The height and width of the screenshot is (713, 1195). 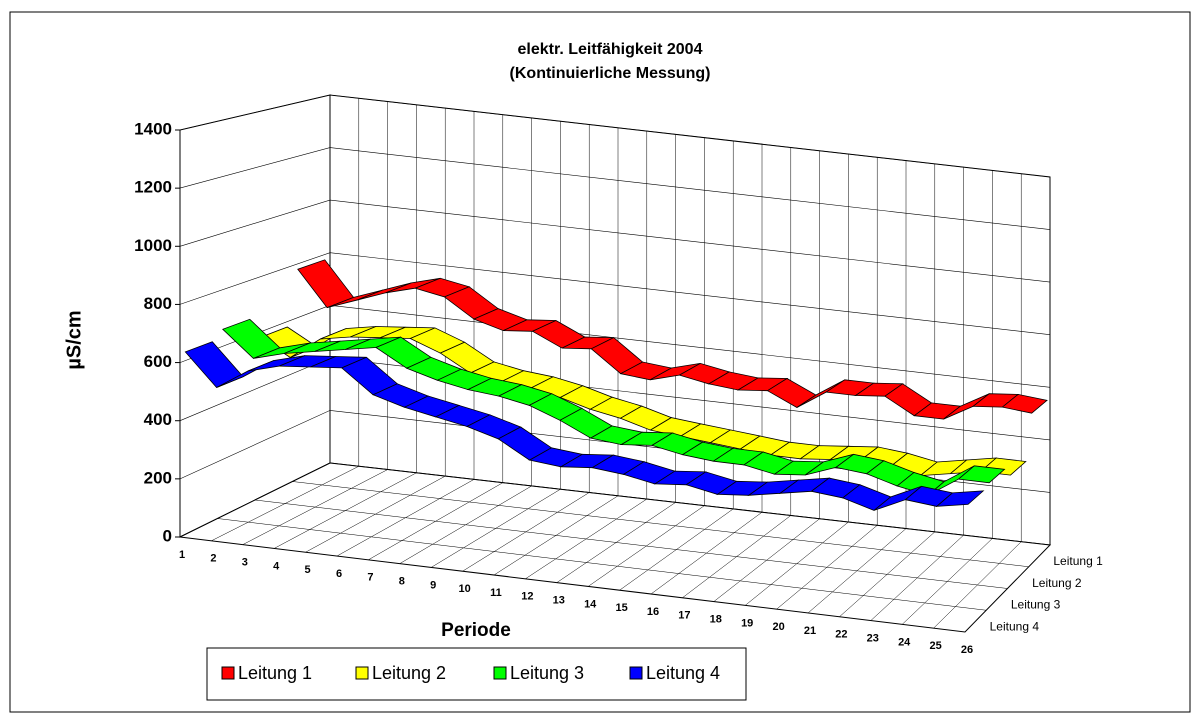 I want to click on legend-label: Leitung 3, so click(x=547, y=673).